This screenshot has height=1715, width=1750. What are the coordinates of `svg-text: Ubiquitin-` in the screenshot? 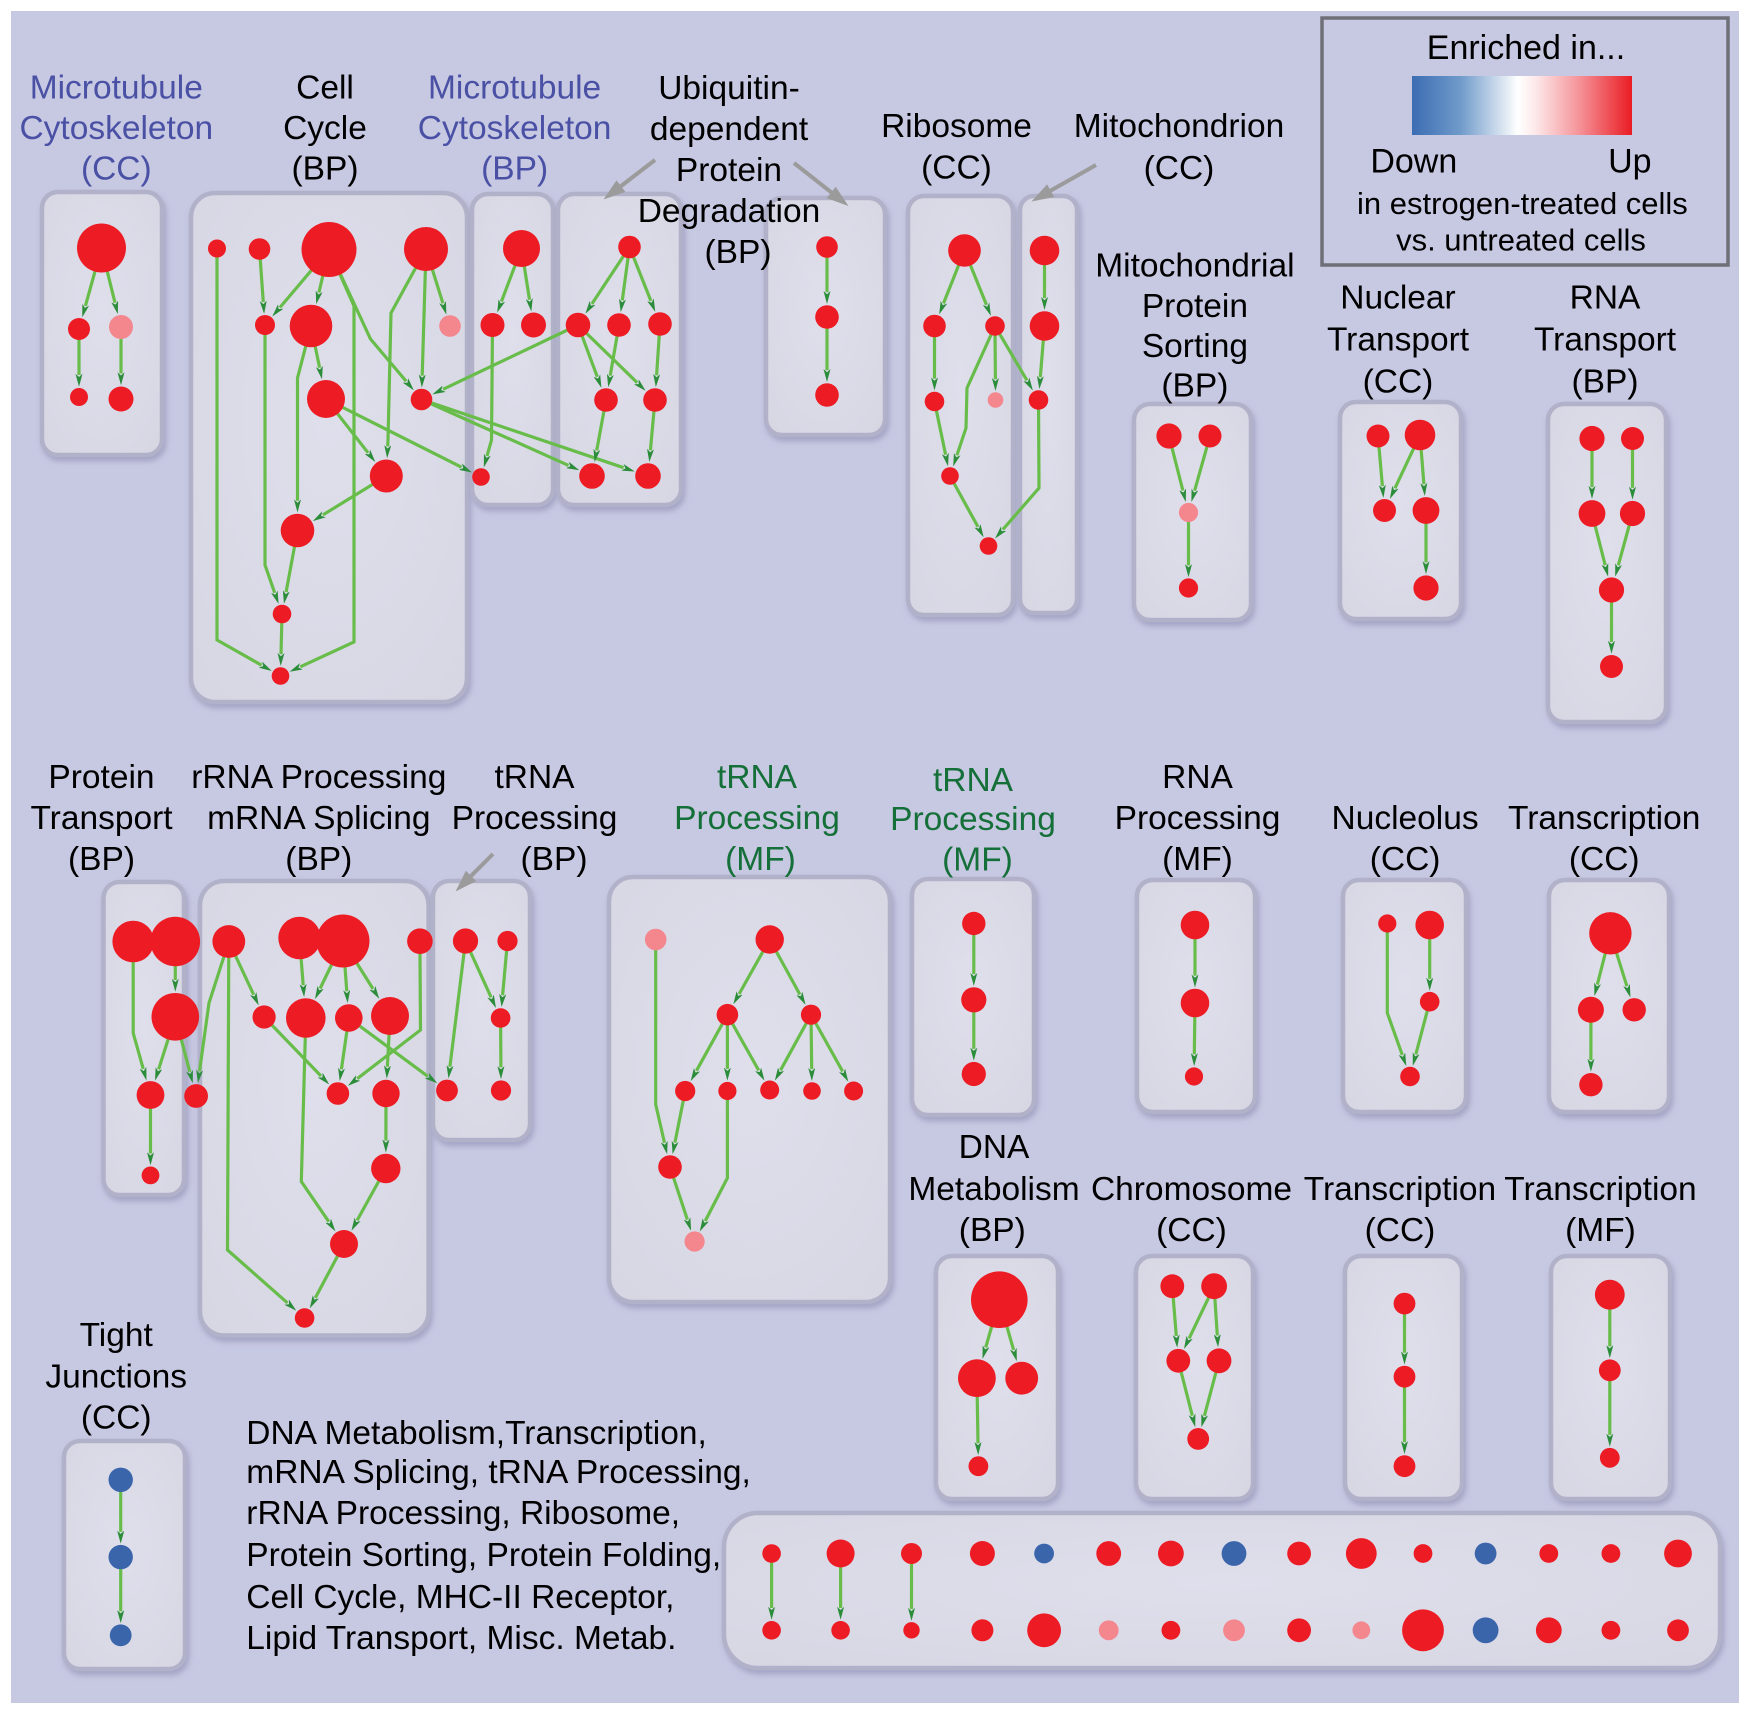 It's located at (729, 88).